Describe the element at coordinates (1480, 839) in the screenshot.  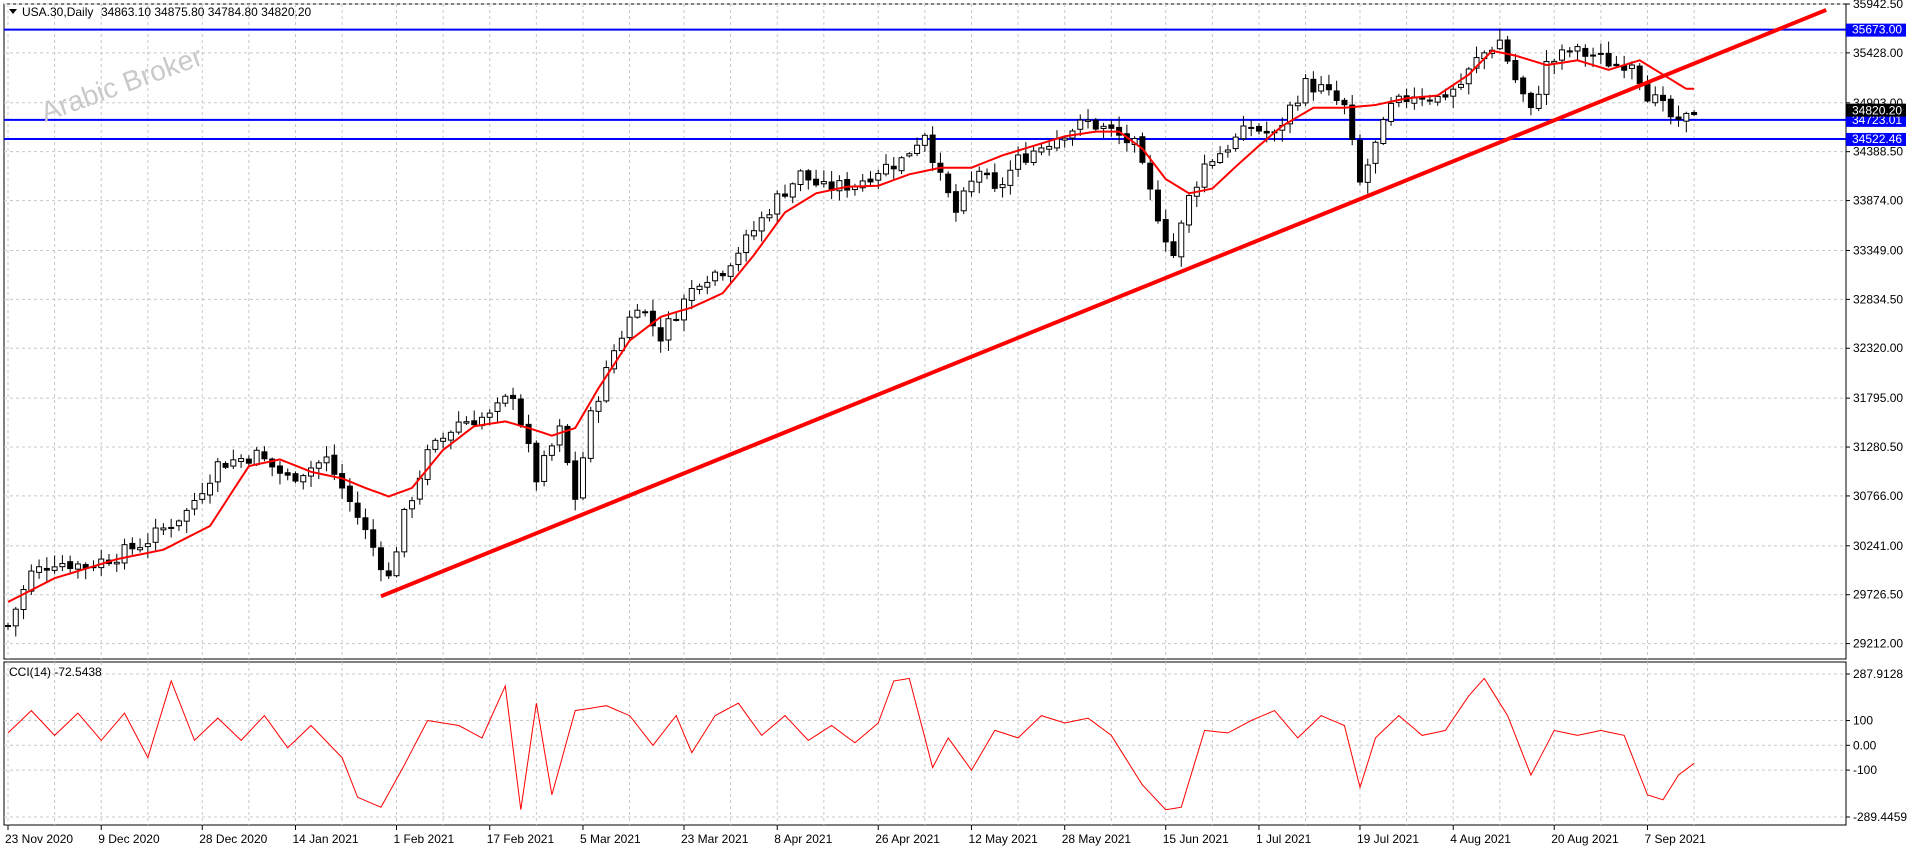
I see `time-tick-label: 4 Aug 2021` at that location.